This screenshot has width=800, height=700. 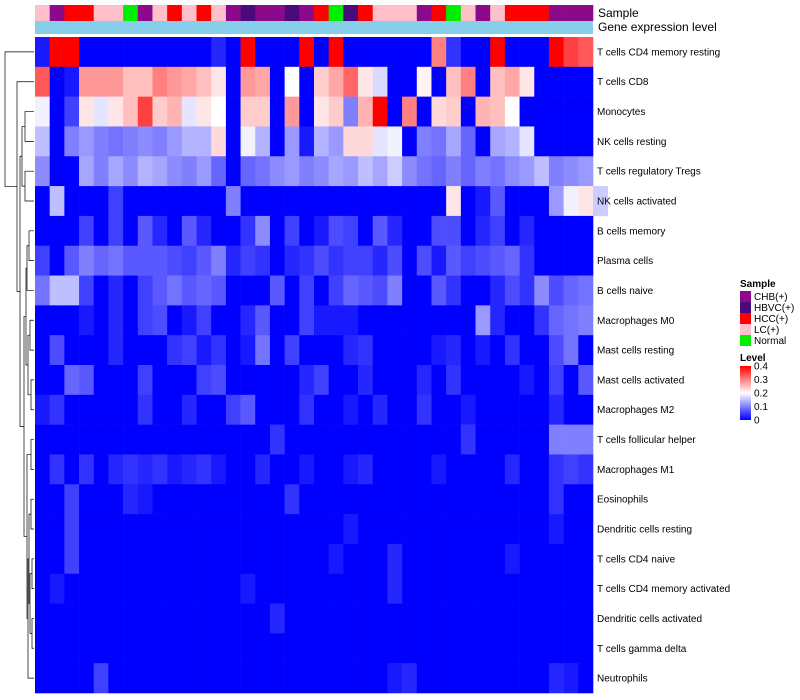 What do you see at coordinates (618, 13) in the screenshot?
I see `sample-track-label: Sample` at bounding box center [618, 13].